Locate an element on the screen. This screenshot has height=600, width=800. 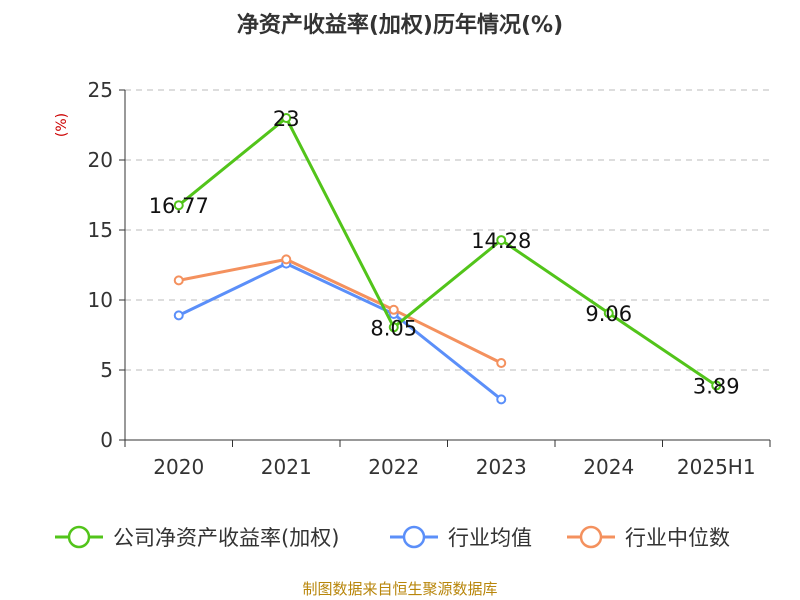
x-tick-labels: 2020 2021 2022 2023 2024 2025H1 is located at coordinates (454, 467).